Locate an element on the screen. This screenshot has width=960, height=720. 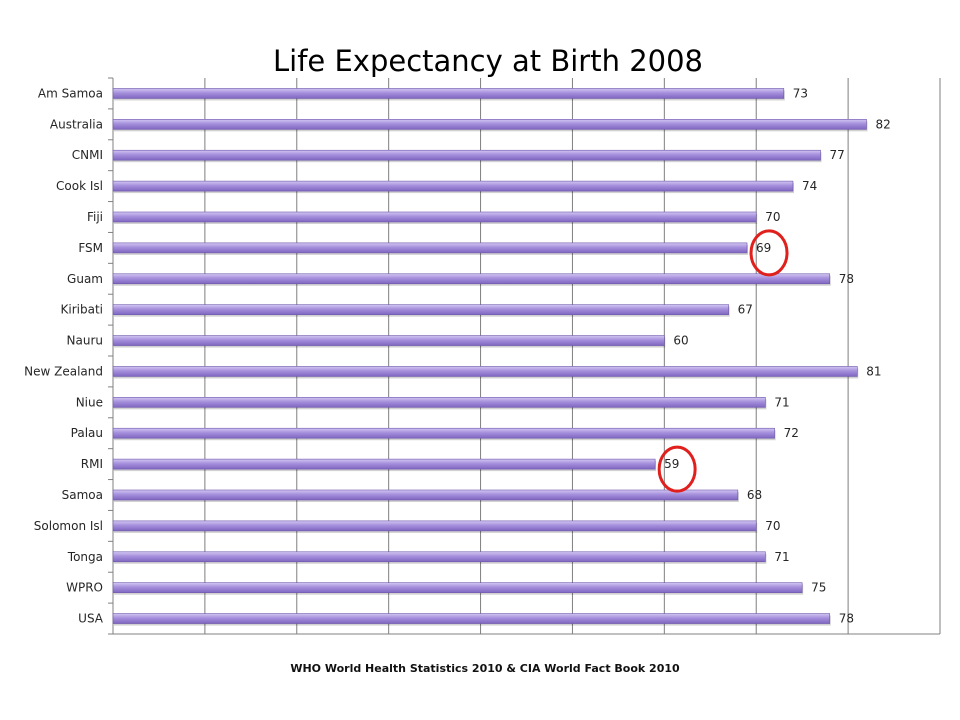
value-label: 69 is located at coordinates (763, 248).